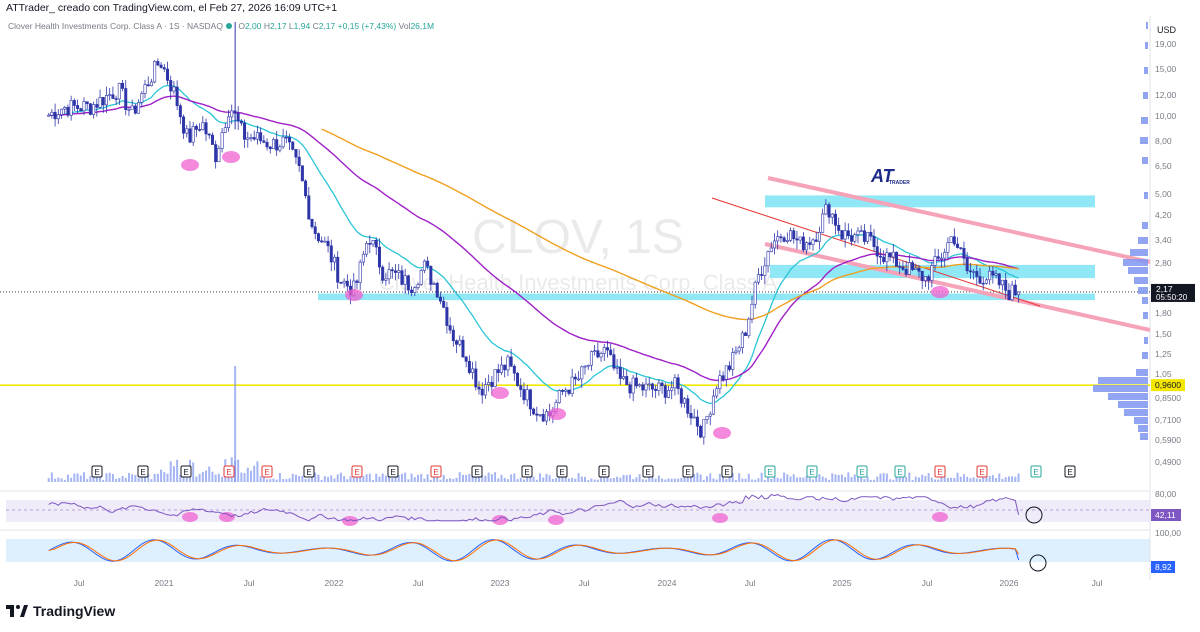 The image size is (1200, 632). Describe the element at coordinates (253, 26) in the screenshot. I see `open-value: 2,00` at that location.